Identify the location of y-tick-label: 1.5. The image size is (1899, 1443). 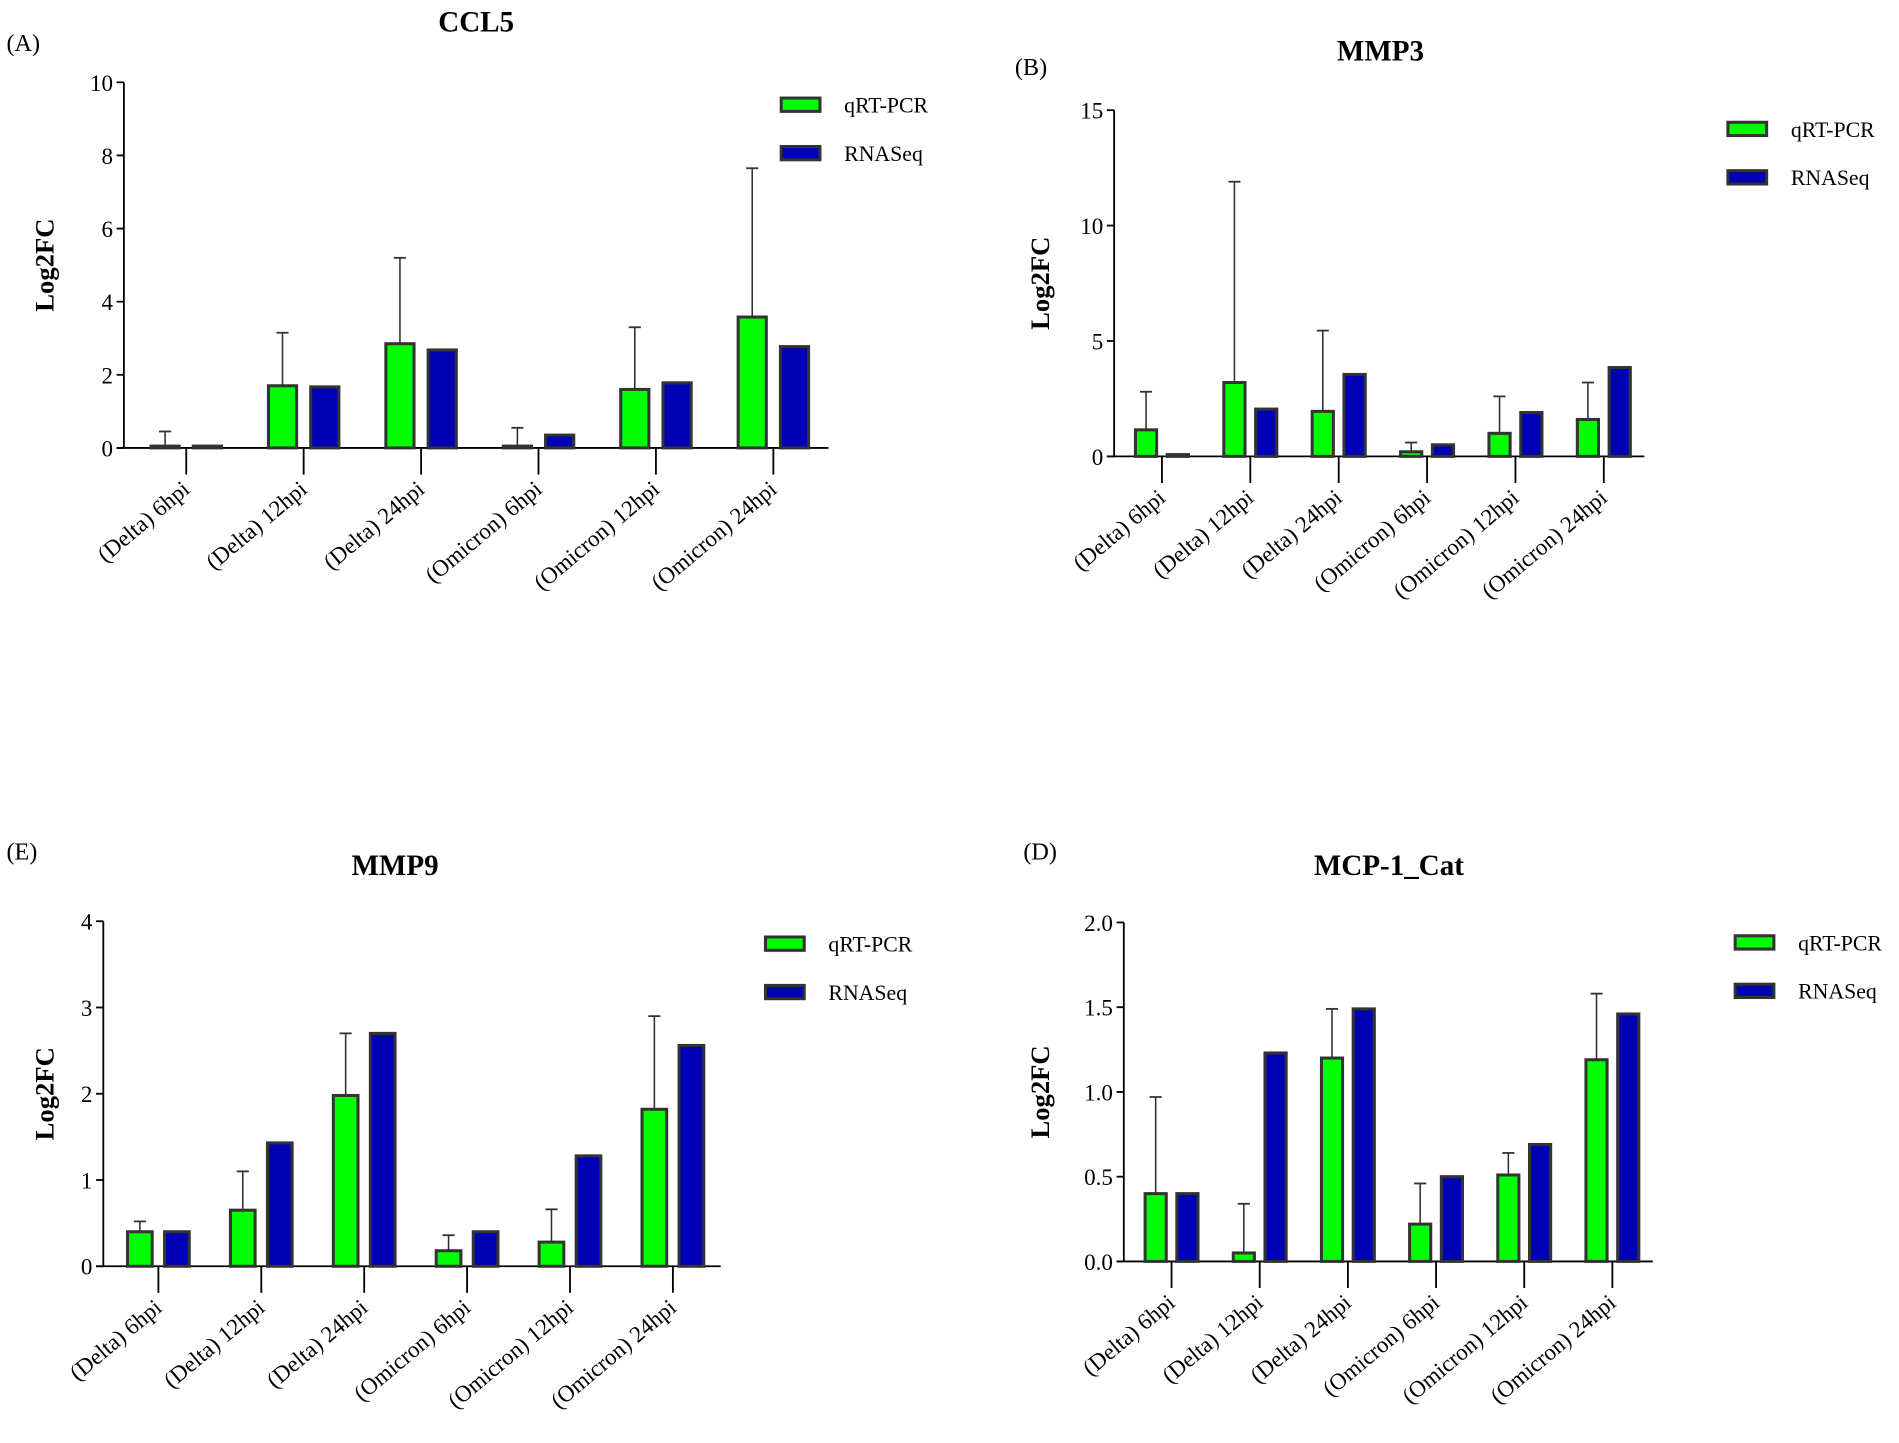
(1098, 1008).